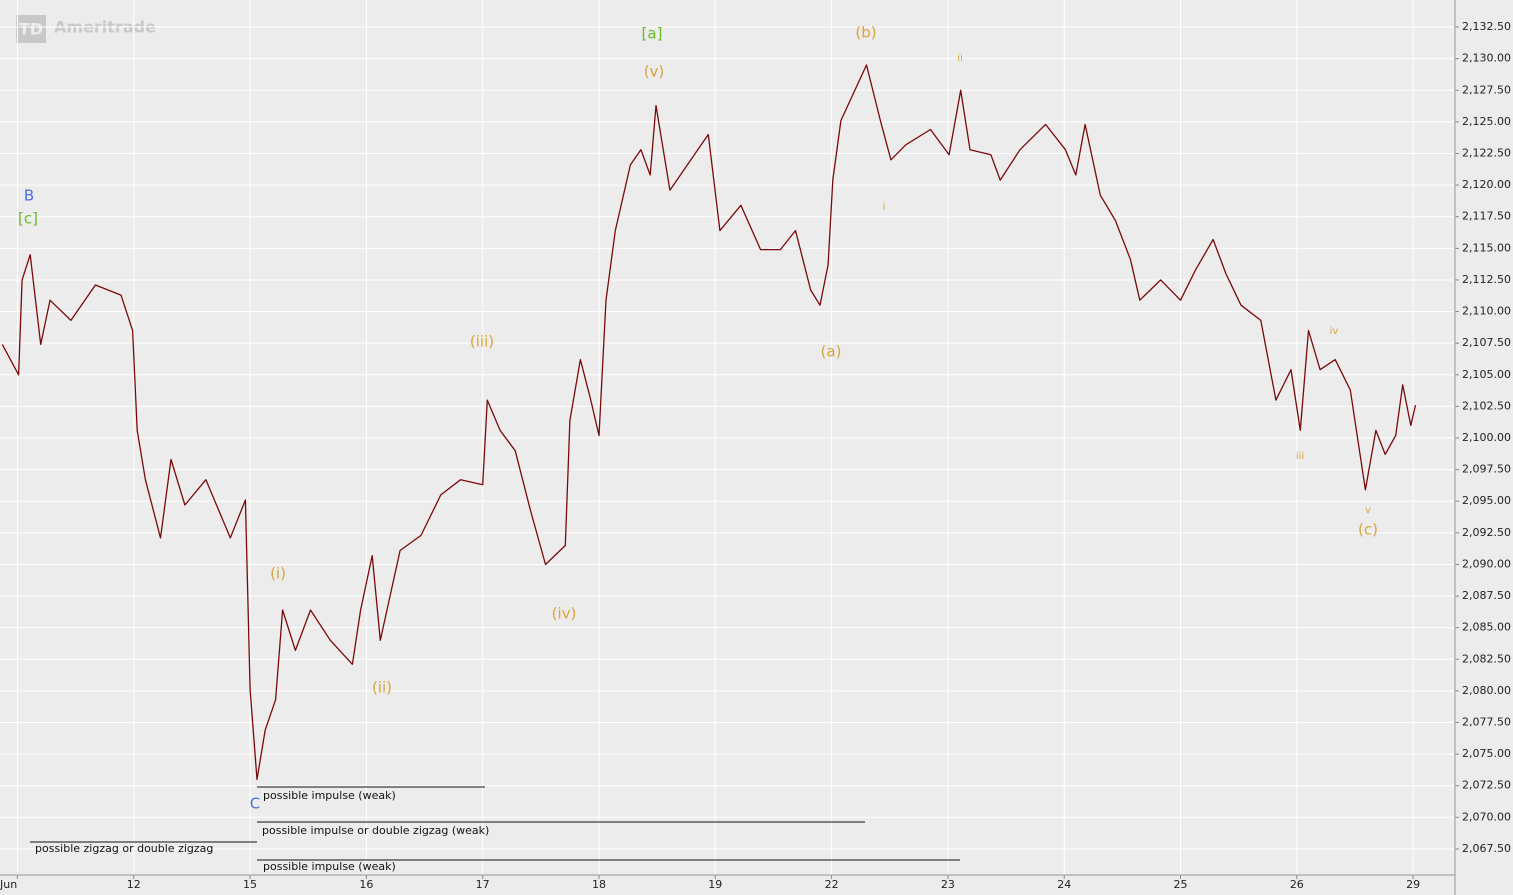 The height and width of the screenshot is (895, 1513). Describe the element at coordinates (715, 884) in the screenshot. I see `x-tick-label: 19` at that location.